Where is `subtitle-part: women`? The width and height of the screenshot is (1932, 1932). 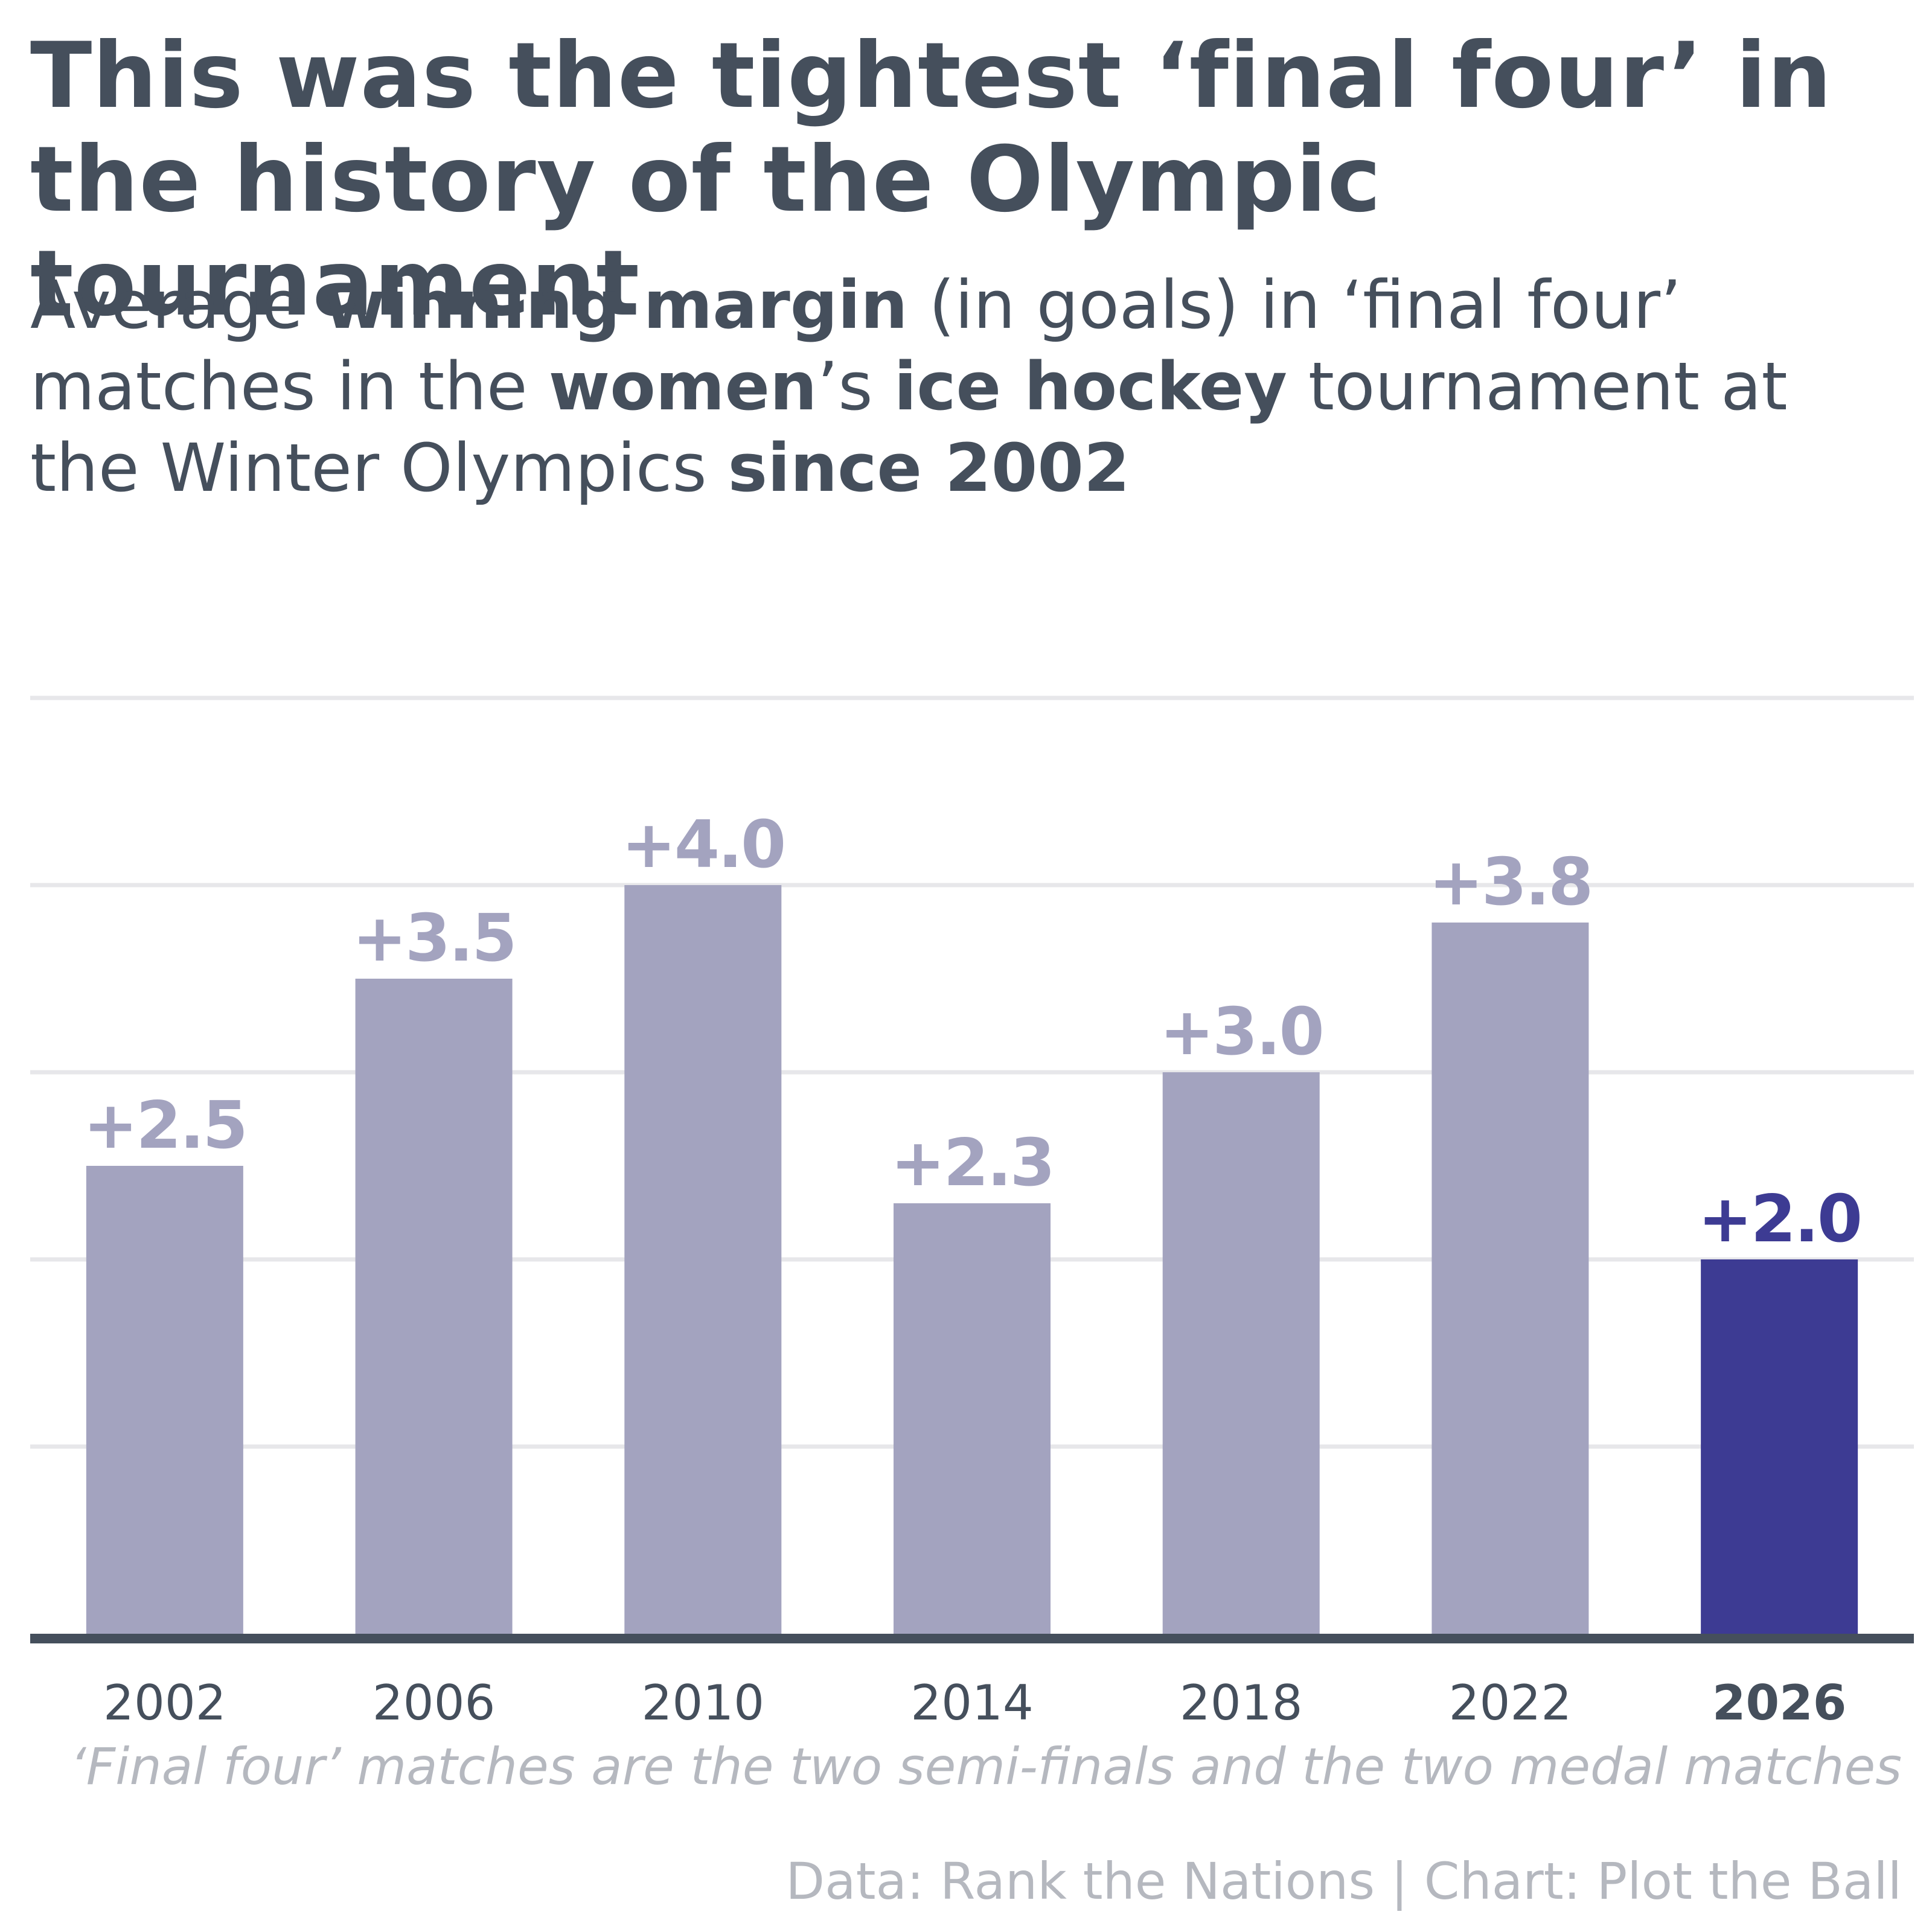
subtitle-part: women is located at coordinates (683, 386).